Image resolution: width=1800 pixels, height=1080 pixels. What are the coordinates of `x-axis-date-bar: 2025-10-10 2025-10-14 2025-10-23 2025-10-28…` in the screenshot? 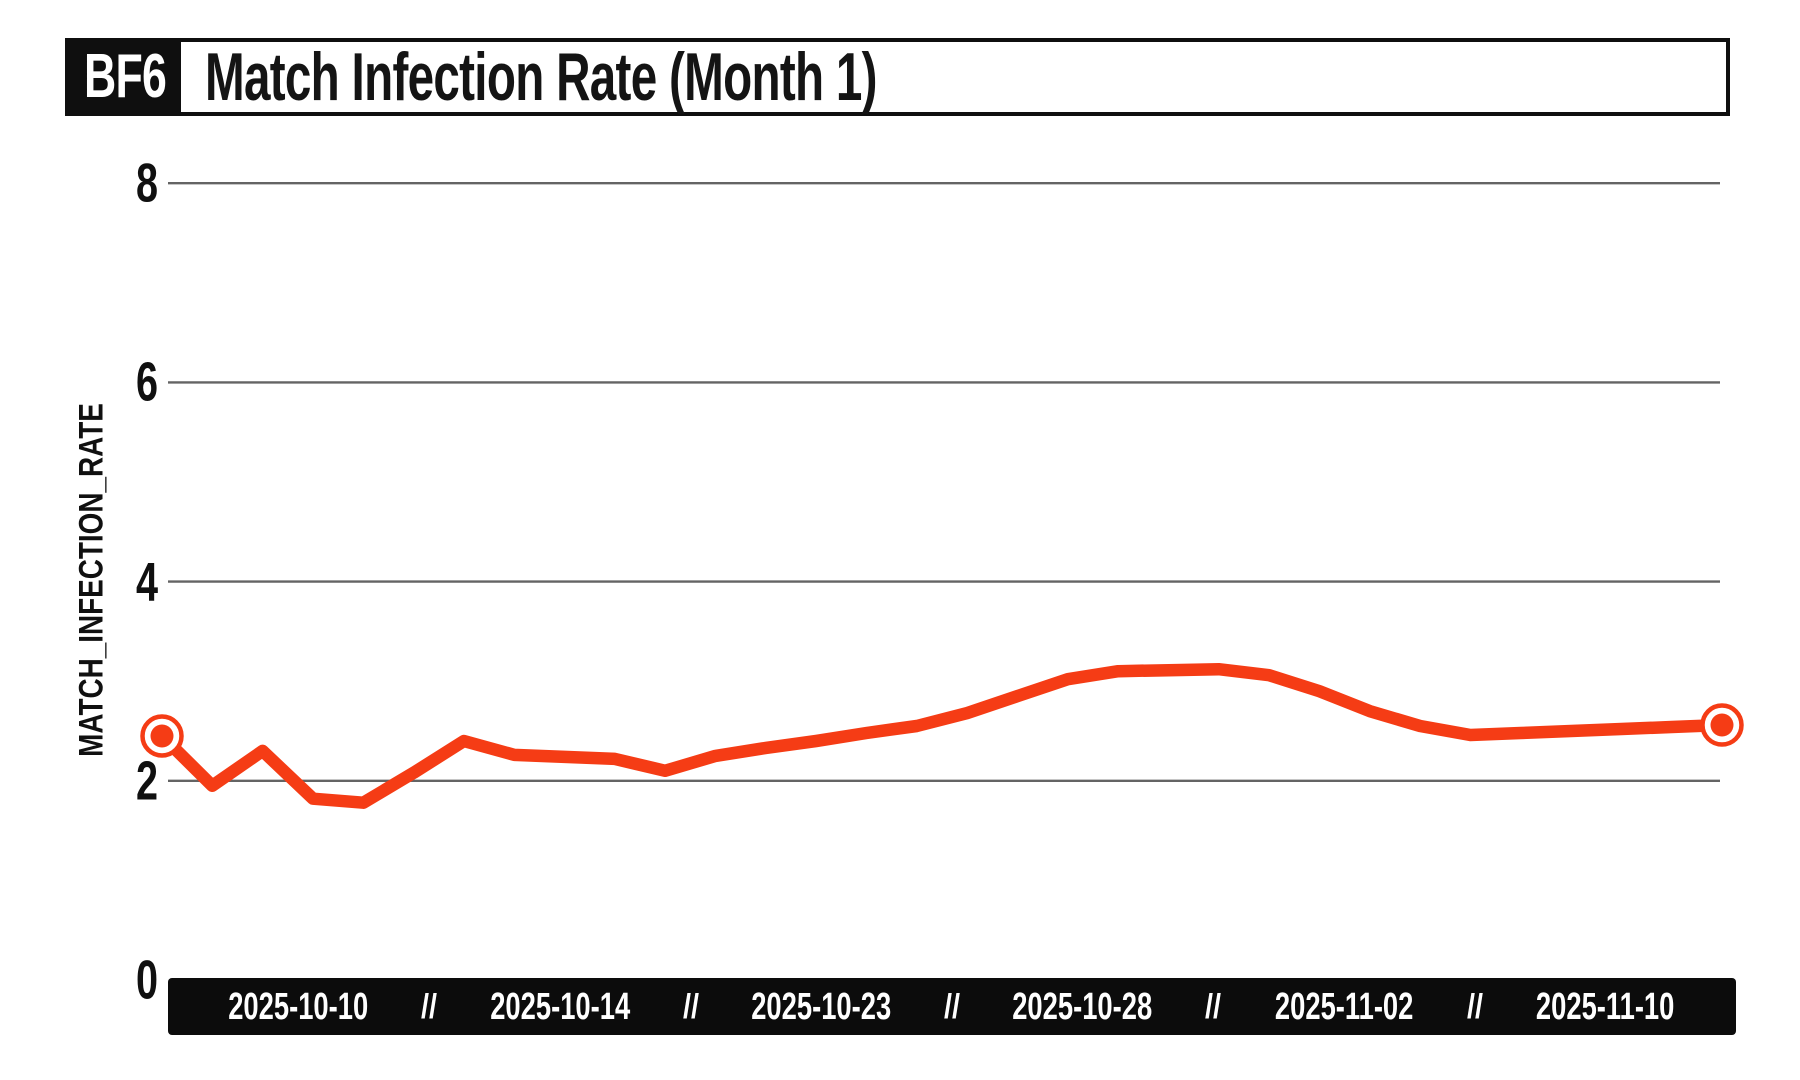 It's located at (952, 1006).